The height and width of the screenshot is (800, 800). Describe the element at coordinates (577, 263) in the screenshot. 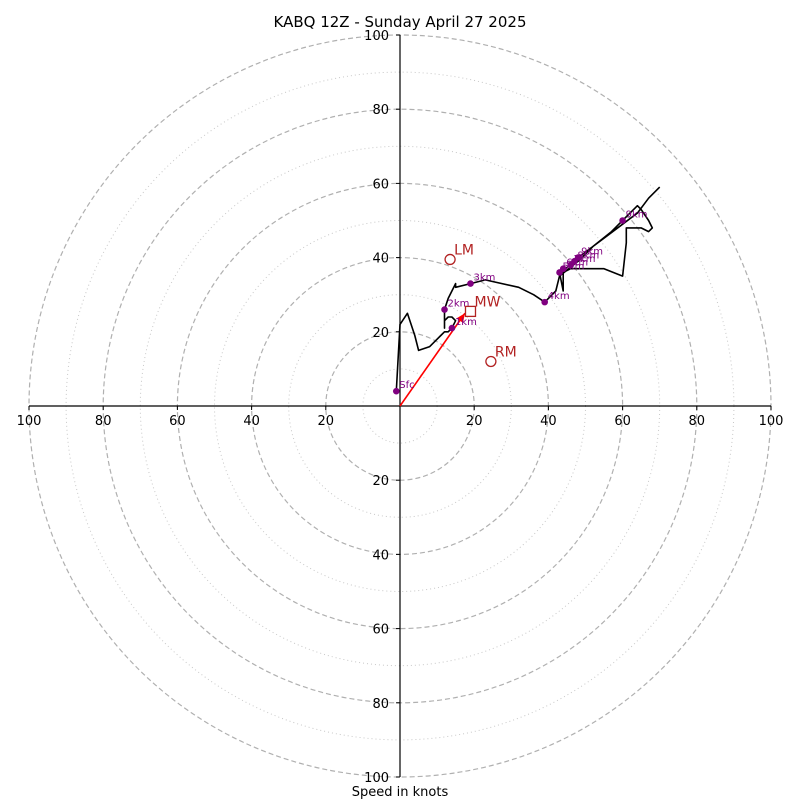

I see `height-marker-label: 6km` at that location.